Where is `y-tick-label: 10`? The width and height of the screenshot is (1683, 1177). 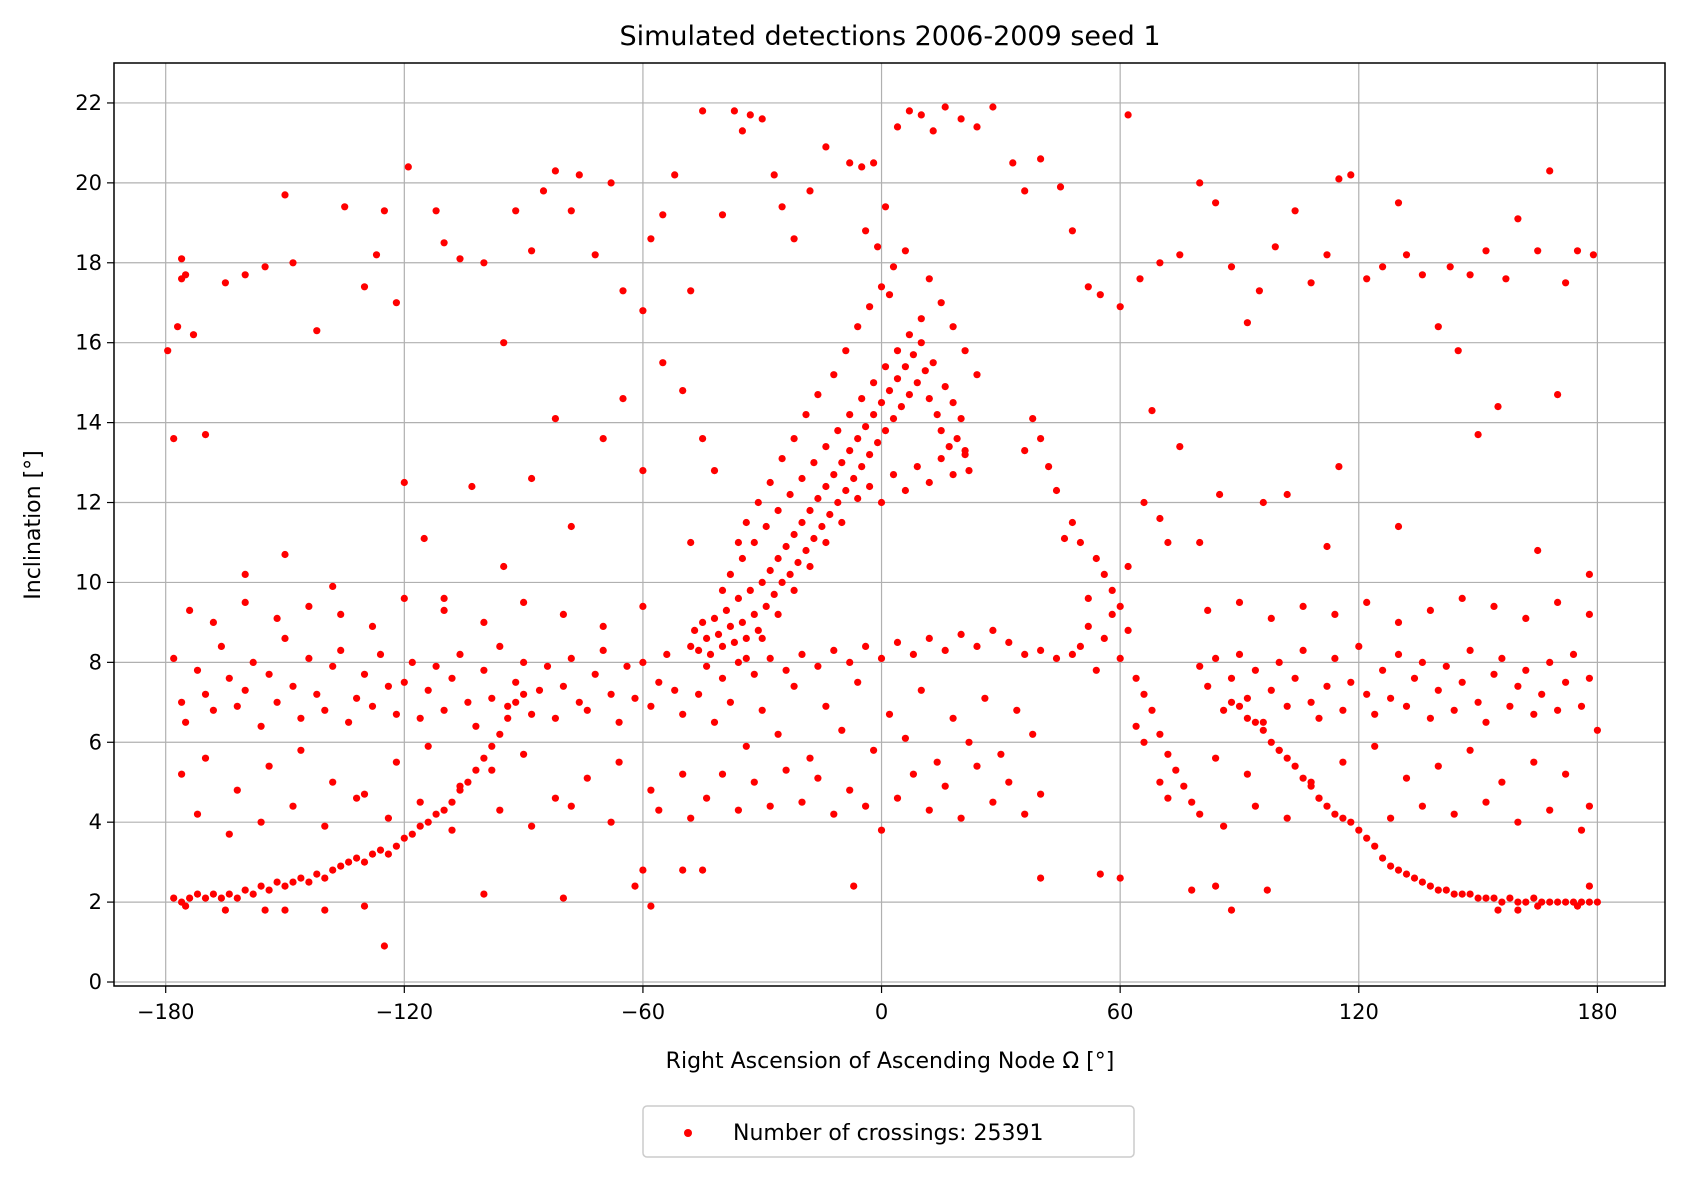
y-tick-label: 10 is located at coordinates (88, 582).